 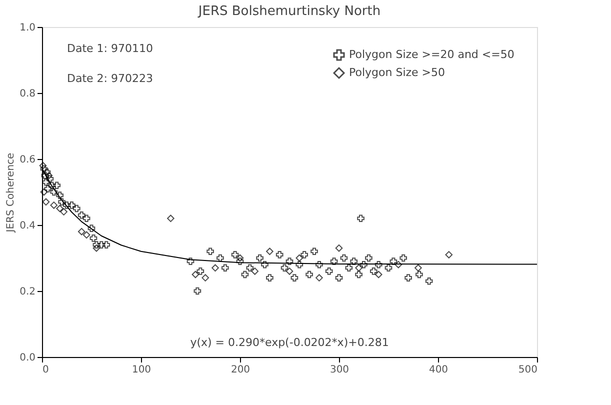 I want to click on x-tick-label: 300, so click(x=340, y=370).